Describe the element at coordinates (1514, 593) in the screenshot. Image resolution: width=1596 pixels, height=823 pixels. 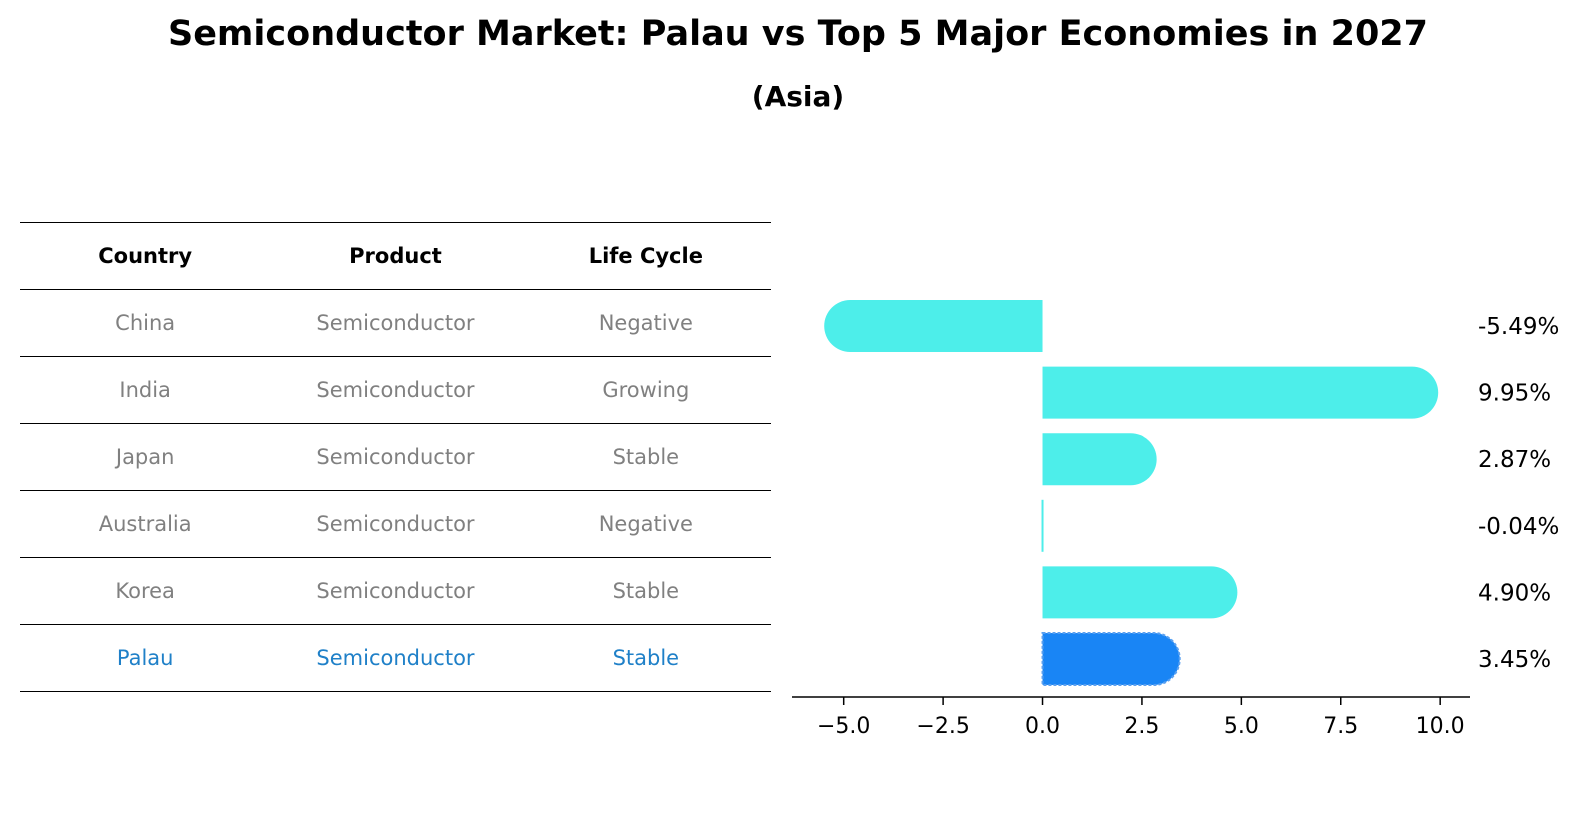
I see `value-label: 4.90%` at that location.